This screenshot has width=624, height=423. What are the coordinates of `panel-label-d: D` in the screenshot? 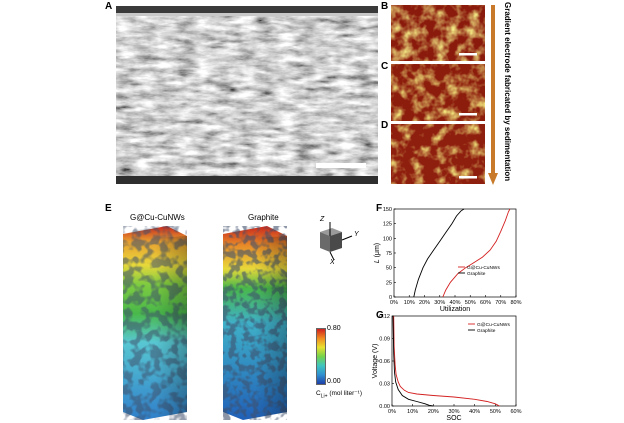 It's located at (385, 125).